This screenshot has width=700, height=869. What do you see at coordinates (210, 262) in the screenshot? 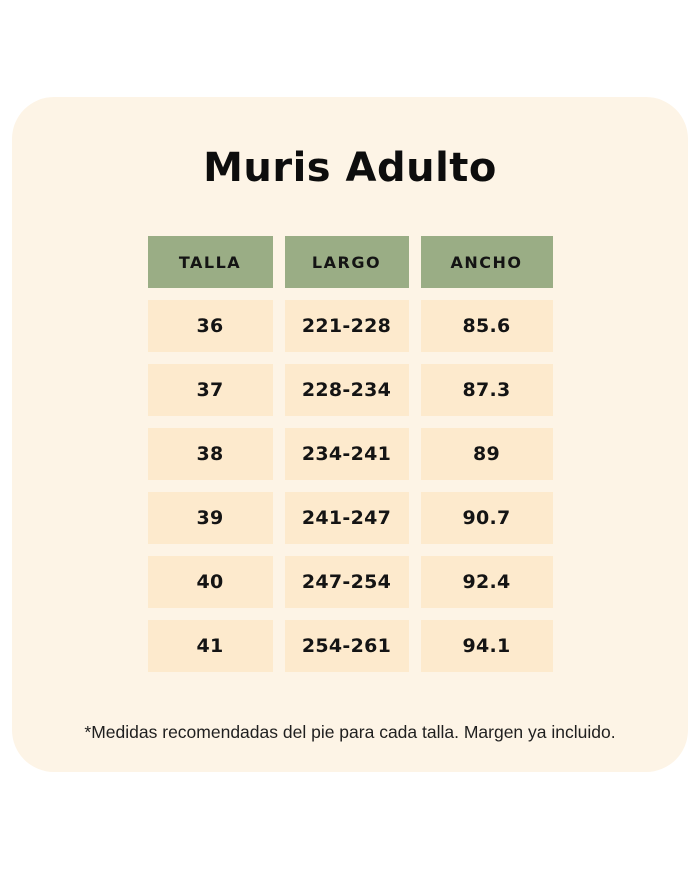
I see `column-header-talla: TALLA` at bounding box center [210, 262].